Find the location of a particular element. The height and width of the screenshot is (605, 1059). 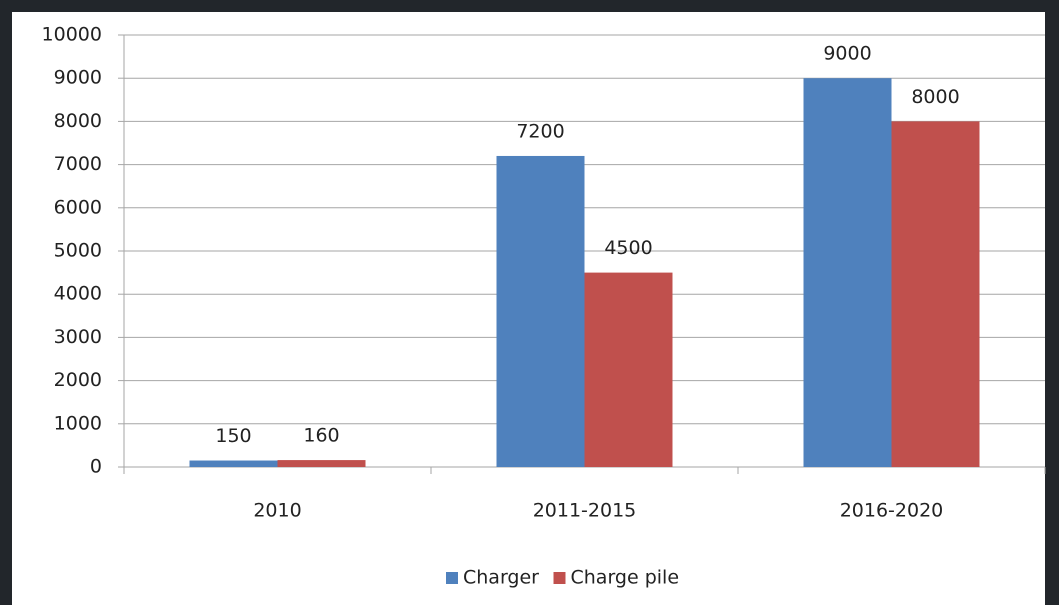

y-tick-label: 1000 is located at coordinates (78, 423).